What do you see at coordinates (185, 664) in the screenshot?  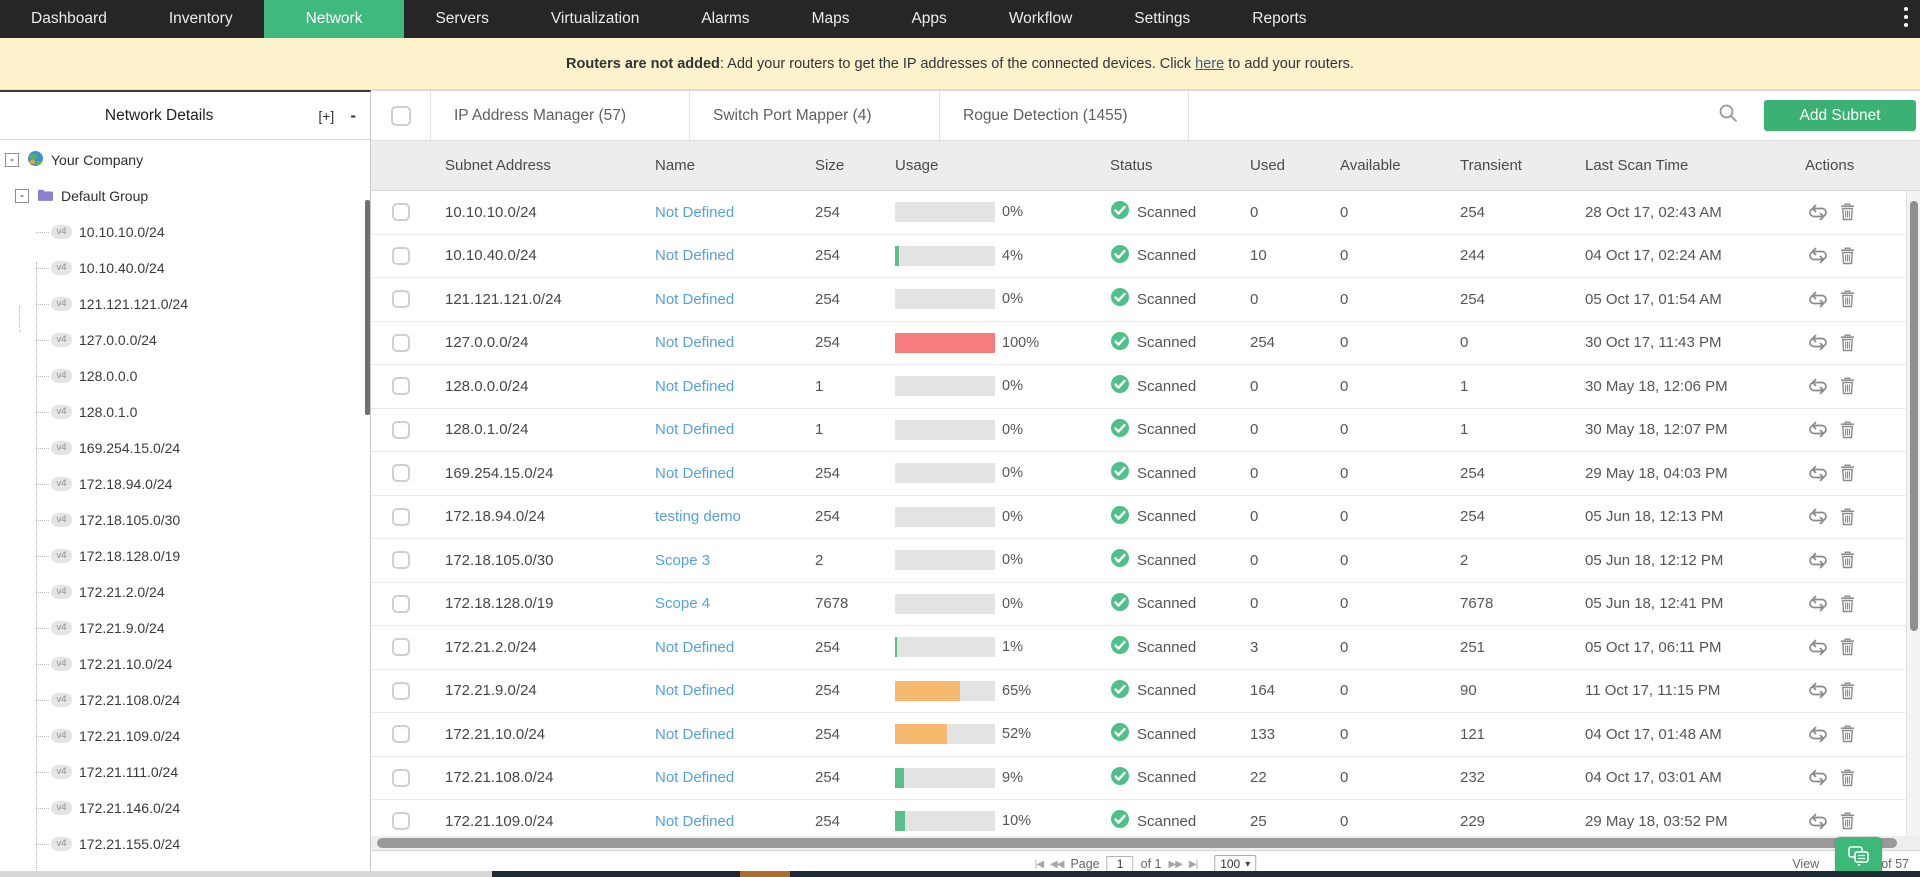 I see `sidebar-subnet-item: v4 172.21.10.0/24` at bounding box center [185, 664].